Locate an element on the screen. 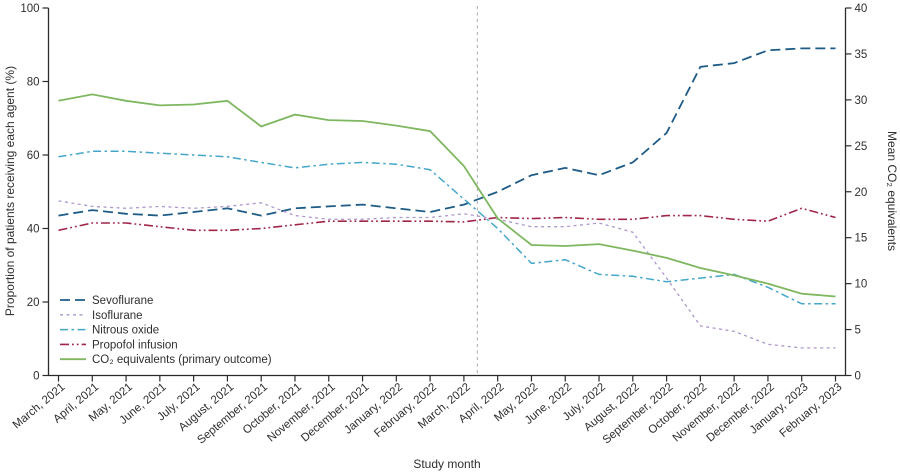 The height and width of the screenshot is (475, 900). y-right-tick-label: 15 is located at coordinates (861, 239).